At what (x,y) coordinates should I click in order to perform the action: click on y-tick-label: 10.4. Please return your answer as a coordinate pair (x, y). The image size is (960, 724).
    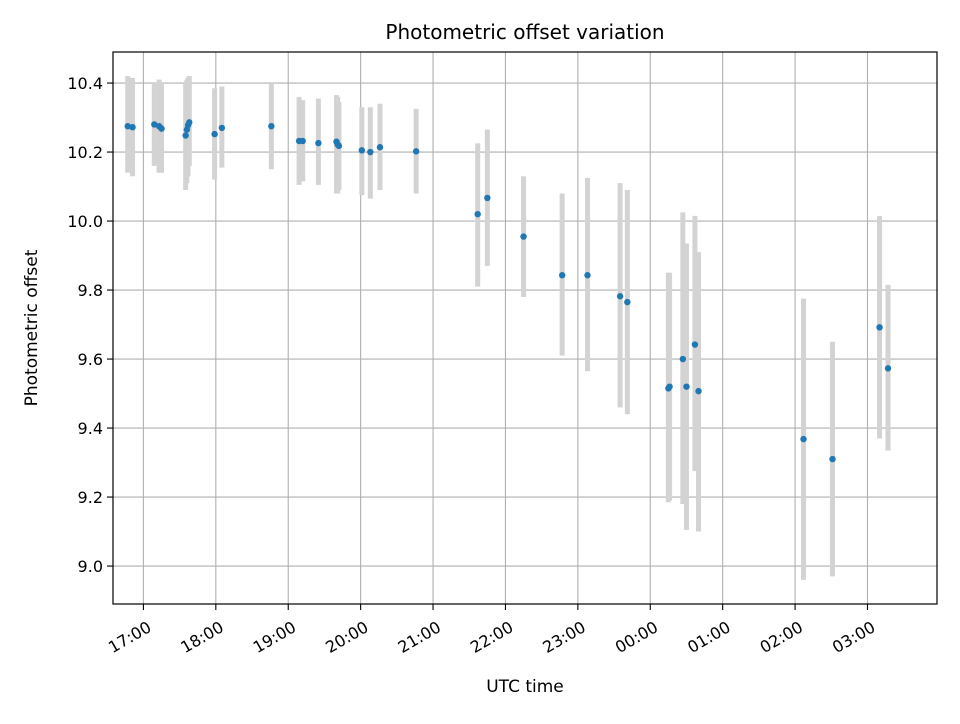
    Looking at the image, I should click on (85, 83).